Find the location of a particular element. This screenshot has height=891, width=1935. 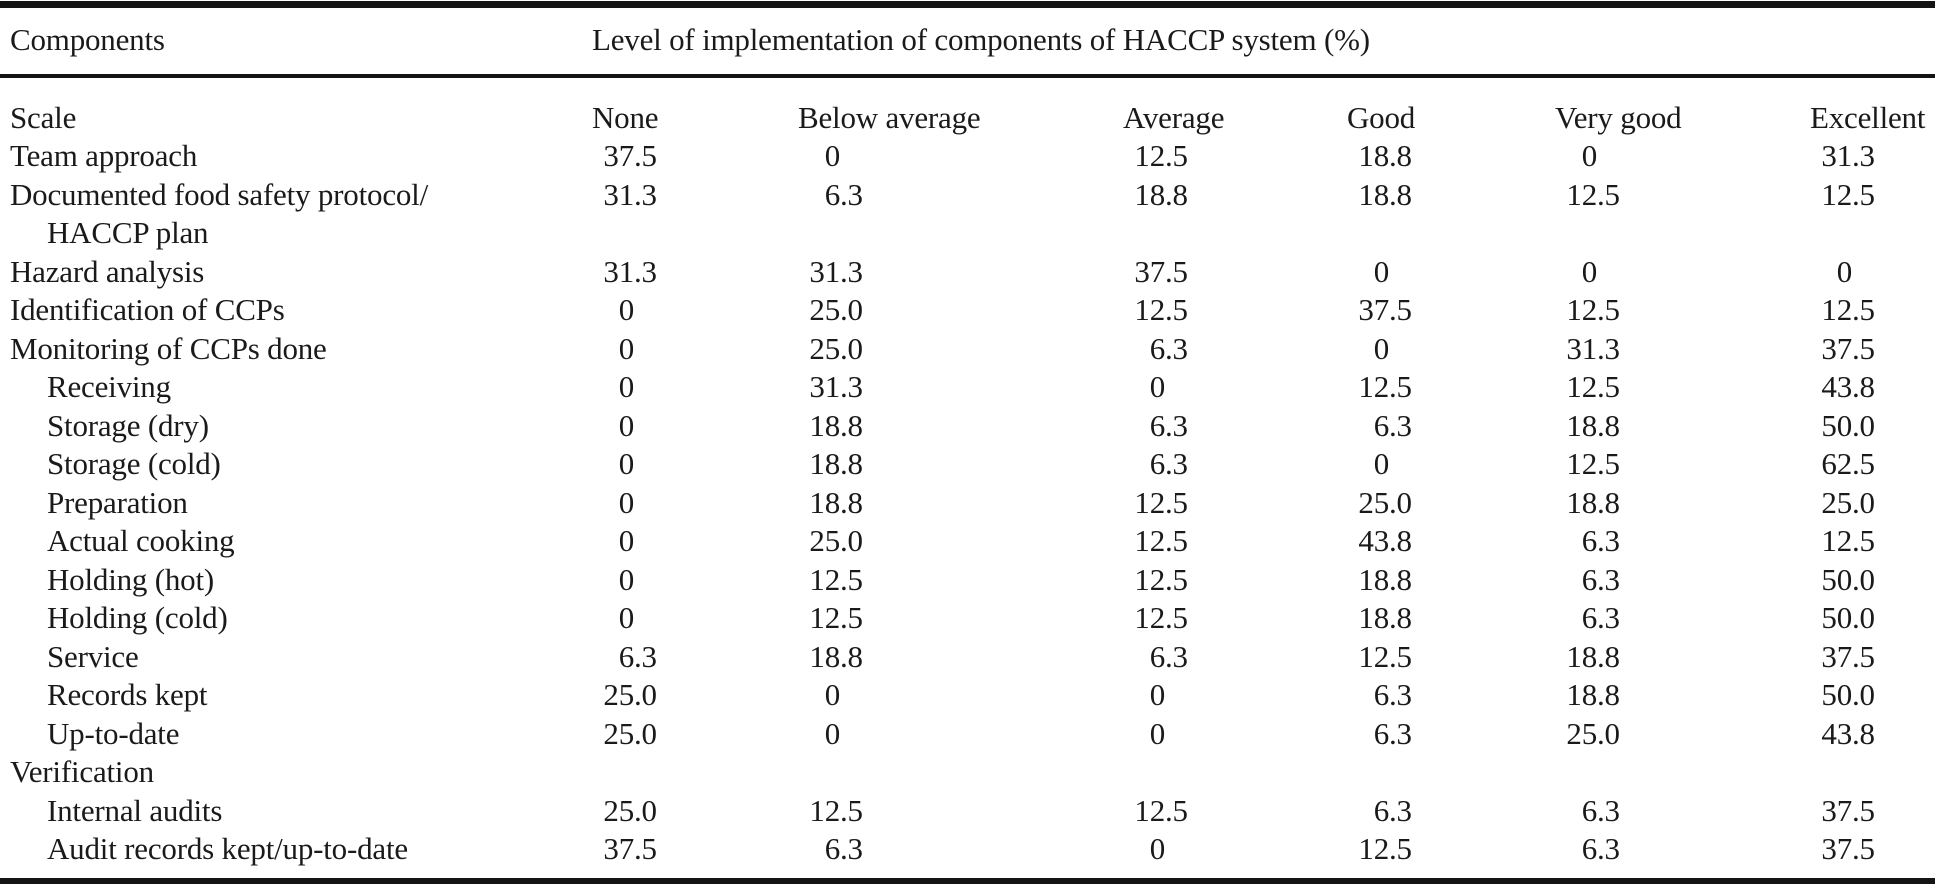

row-label: Up-to-date is located at coordinates (113, 733).